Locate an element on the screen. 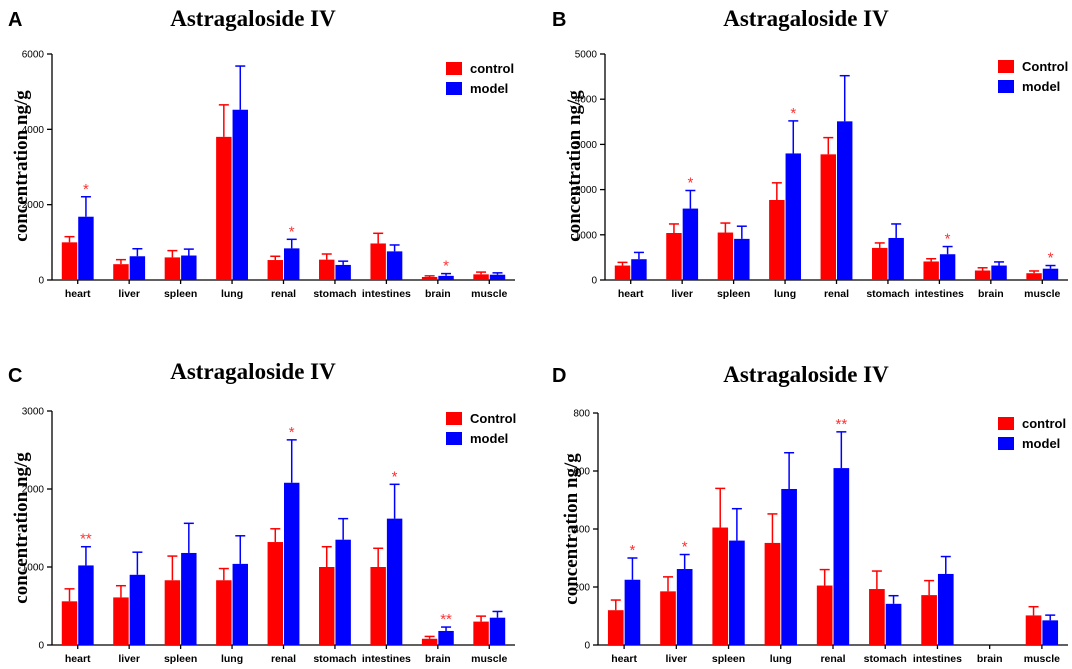  panel-a-bar-model-spleen is located at coordinates (189, 267).